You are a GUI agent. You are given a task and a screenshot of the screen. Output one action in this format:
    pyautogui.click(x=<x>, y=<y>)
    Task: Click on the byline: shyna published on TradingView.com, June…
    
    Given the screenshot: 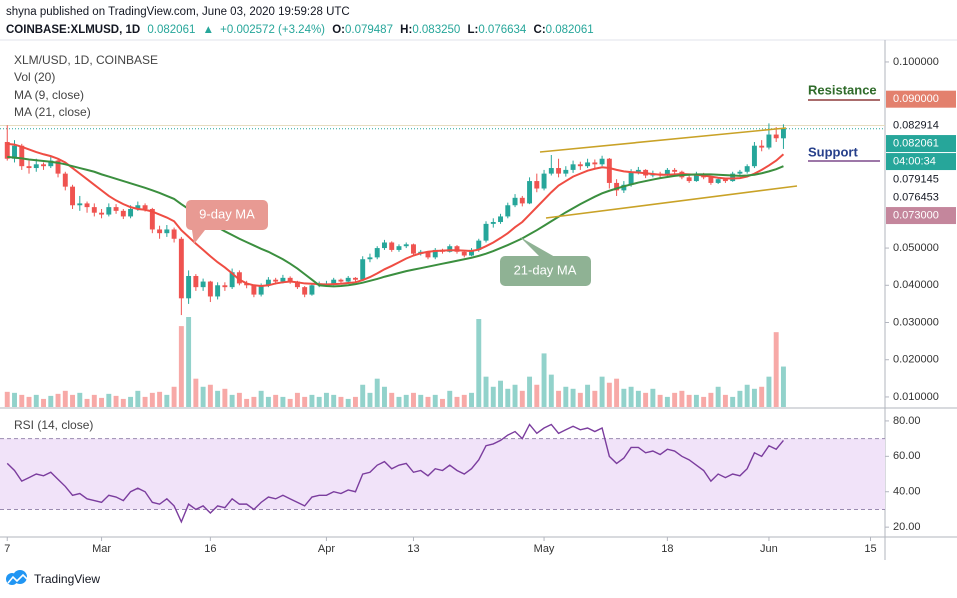 What is the action you would take?
    pyautogui.click(x=178, y=12)
    